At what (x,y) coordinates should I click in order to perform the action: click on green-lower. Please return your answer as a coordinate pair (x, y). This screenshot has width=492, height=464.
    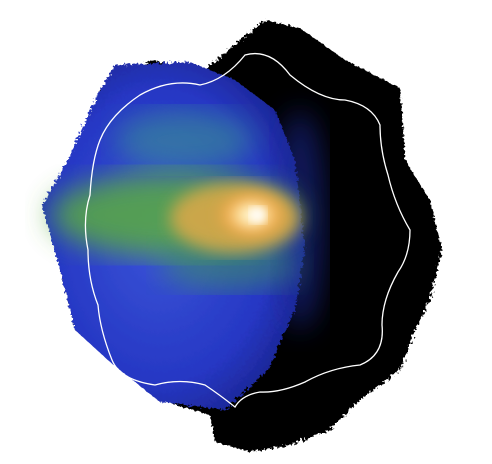
    Looking at the image, I should click on (230, 265).